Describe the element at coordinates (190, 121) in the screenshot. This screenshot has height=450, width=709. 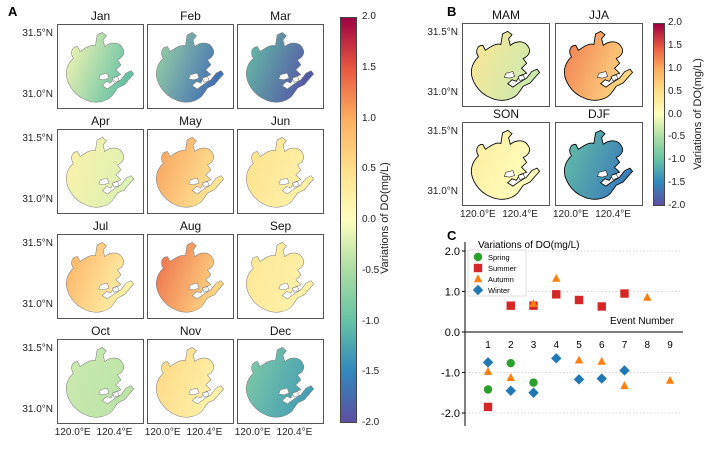
I see `map-title-may: May` at that location.